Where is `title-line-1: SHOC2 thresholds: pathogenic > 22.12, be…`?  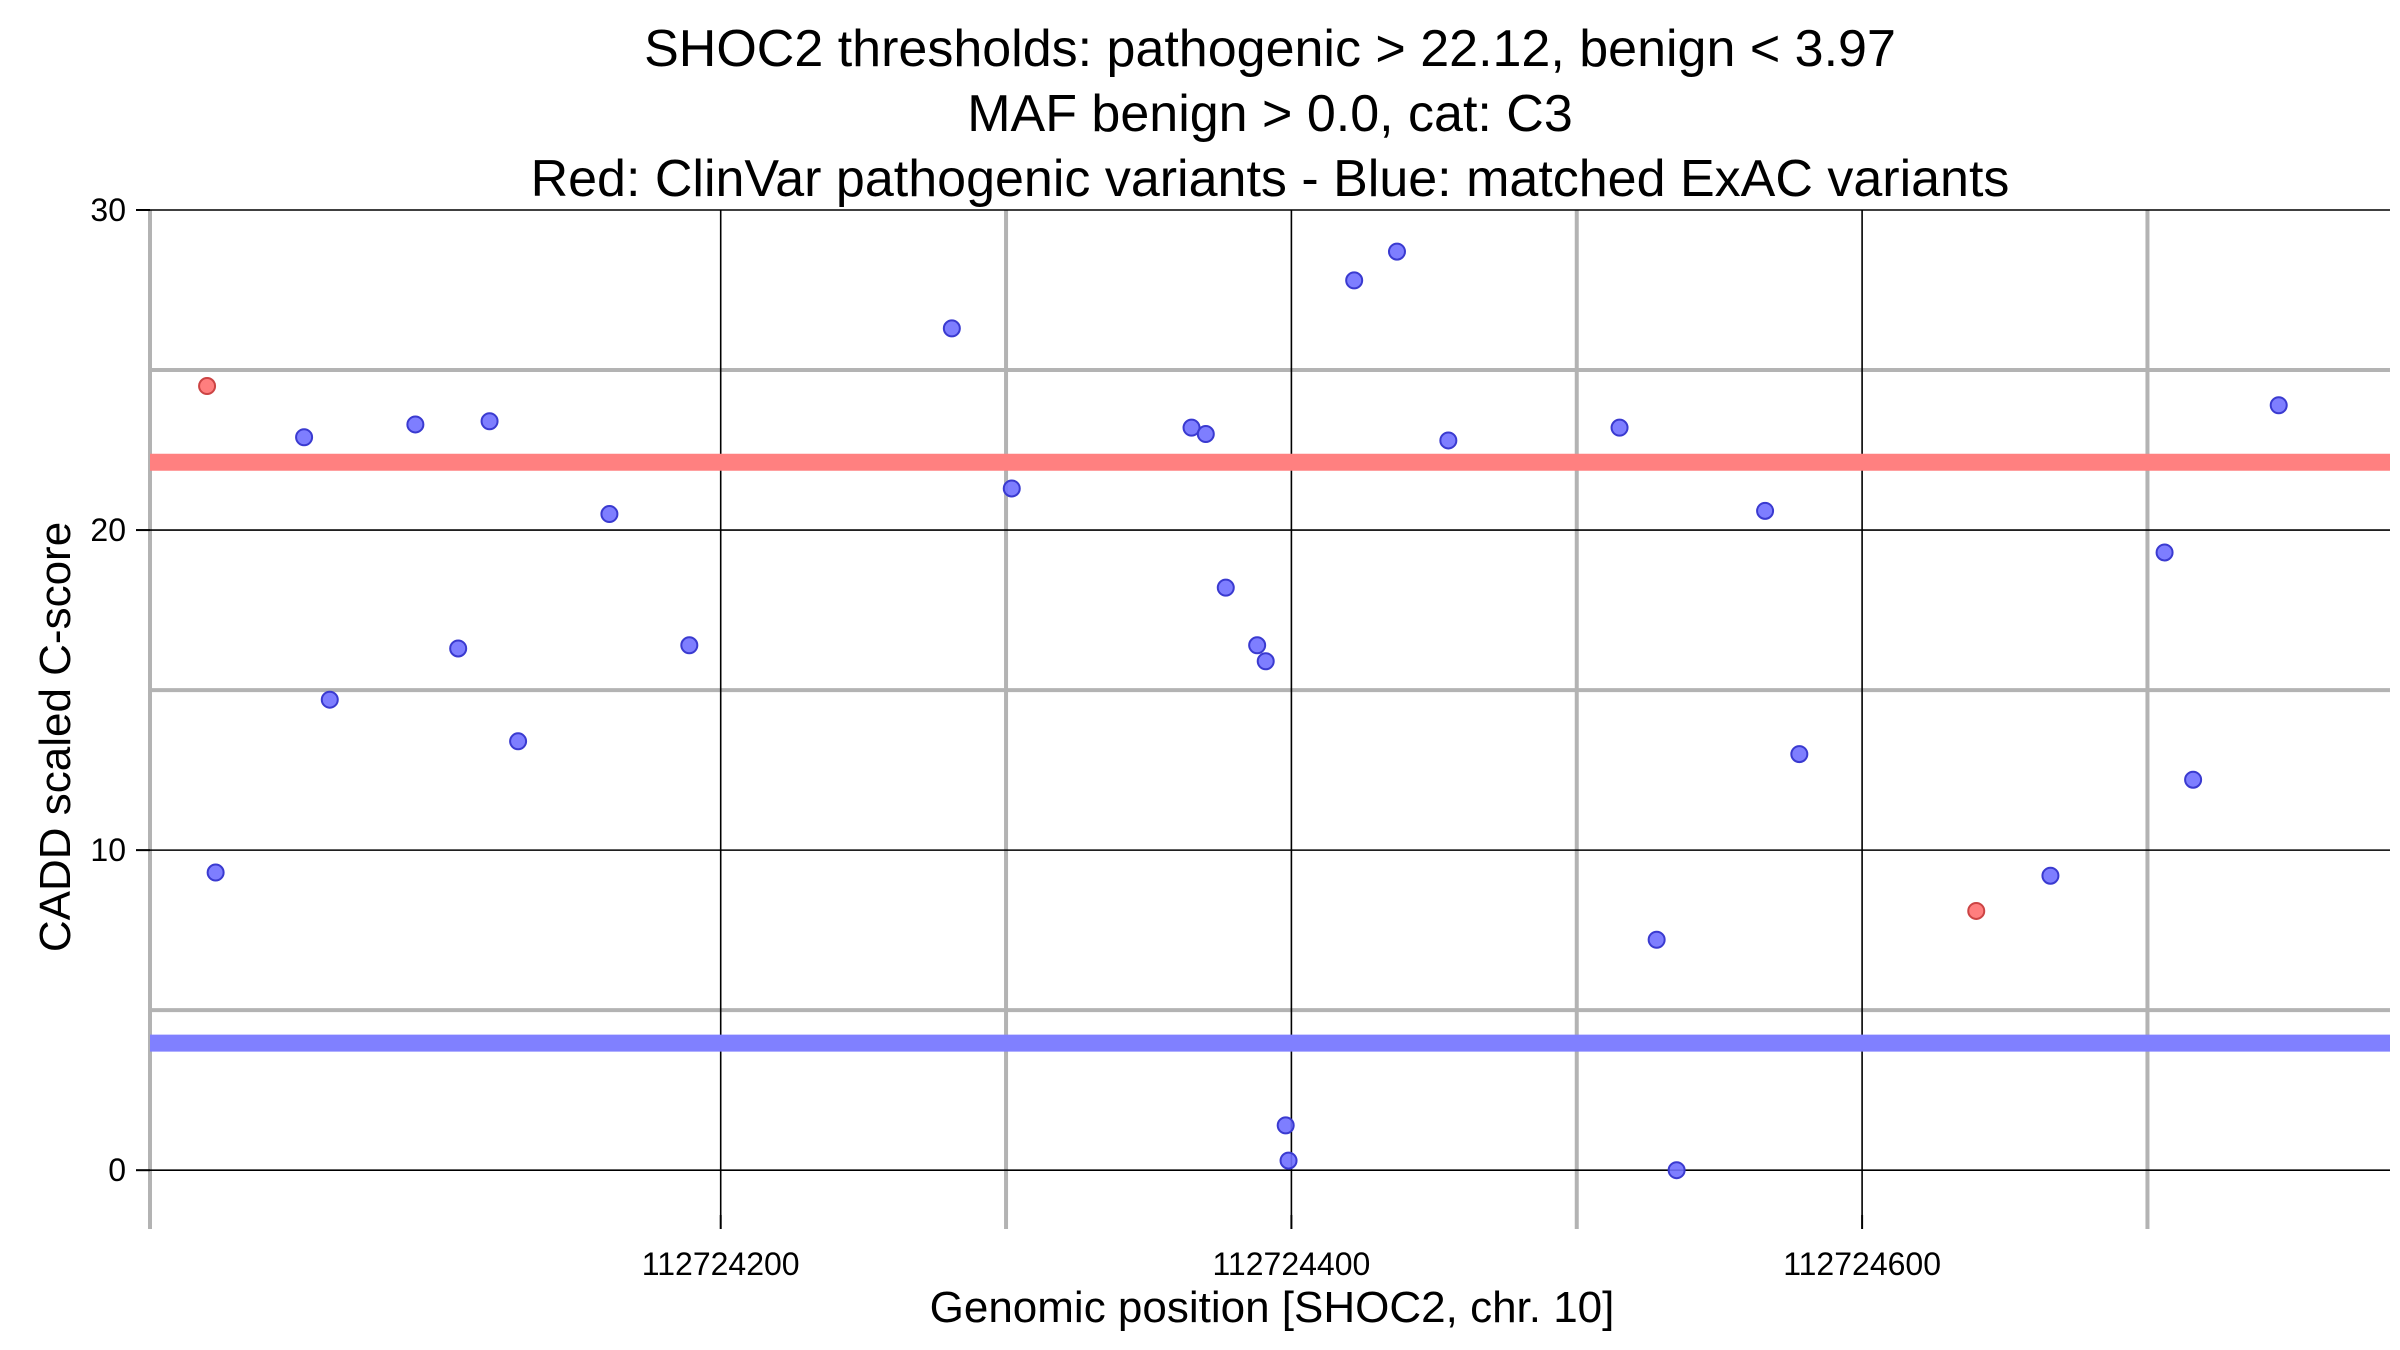
title-line-1: SHOC2 thresholds: pathogenic > 22.12, be… is located at coordinates (1270, 49).